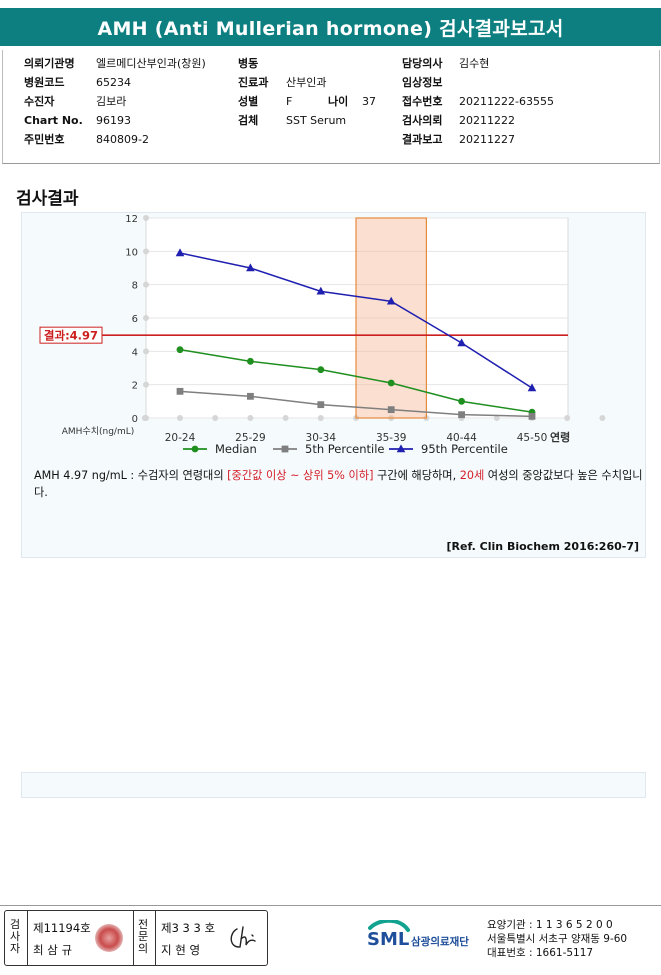 Image resolution: width=661 pixels, height=975 pixels. What do you see at coordinates (550, 925) in the screenshot?
I see `institution-line: 요양기관 : 1 1 3 6 5 2 0 0` at bounding box center [550, 925].